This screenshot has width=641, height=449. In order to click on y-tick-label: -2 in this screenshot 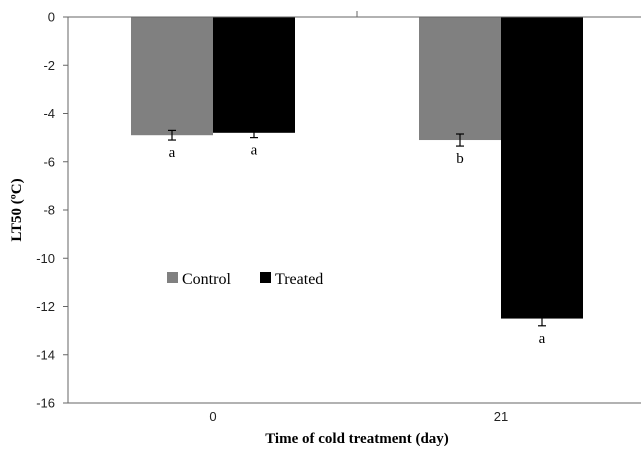, I will do `click(49, 65)`.